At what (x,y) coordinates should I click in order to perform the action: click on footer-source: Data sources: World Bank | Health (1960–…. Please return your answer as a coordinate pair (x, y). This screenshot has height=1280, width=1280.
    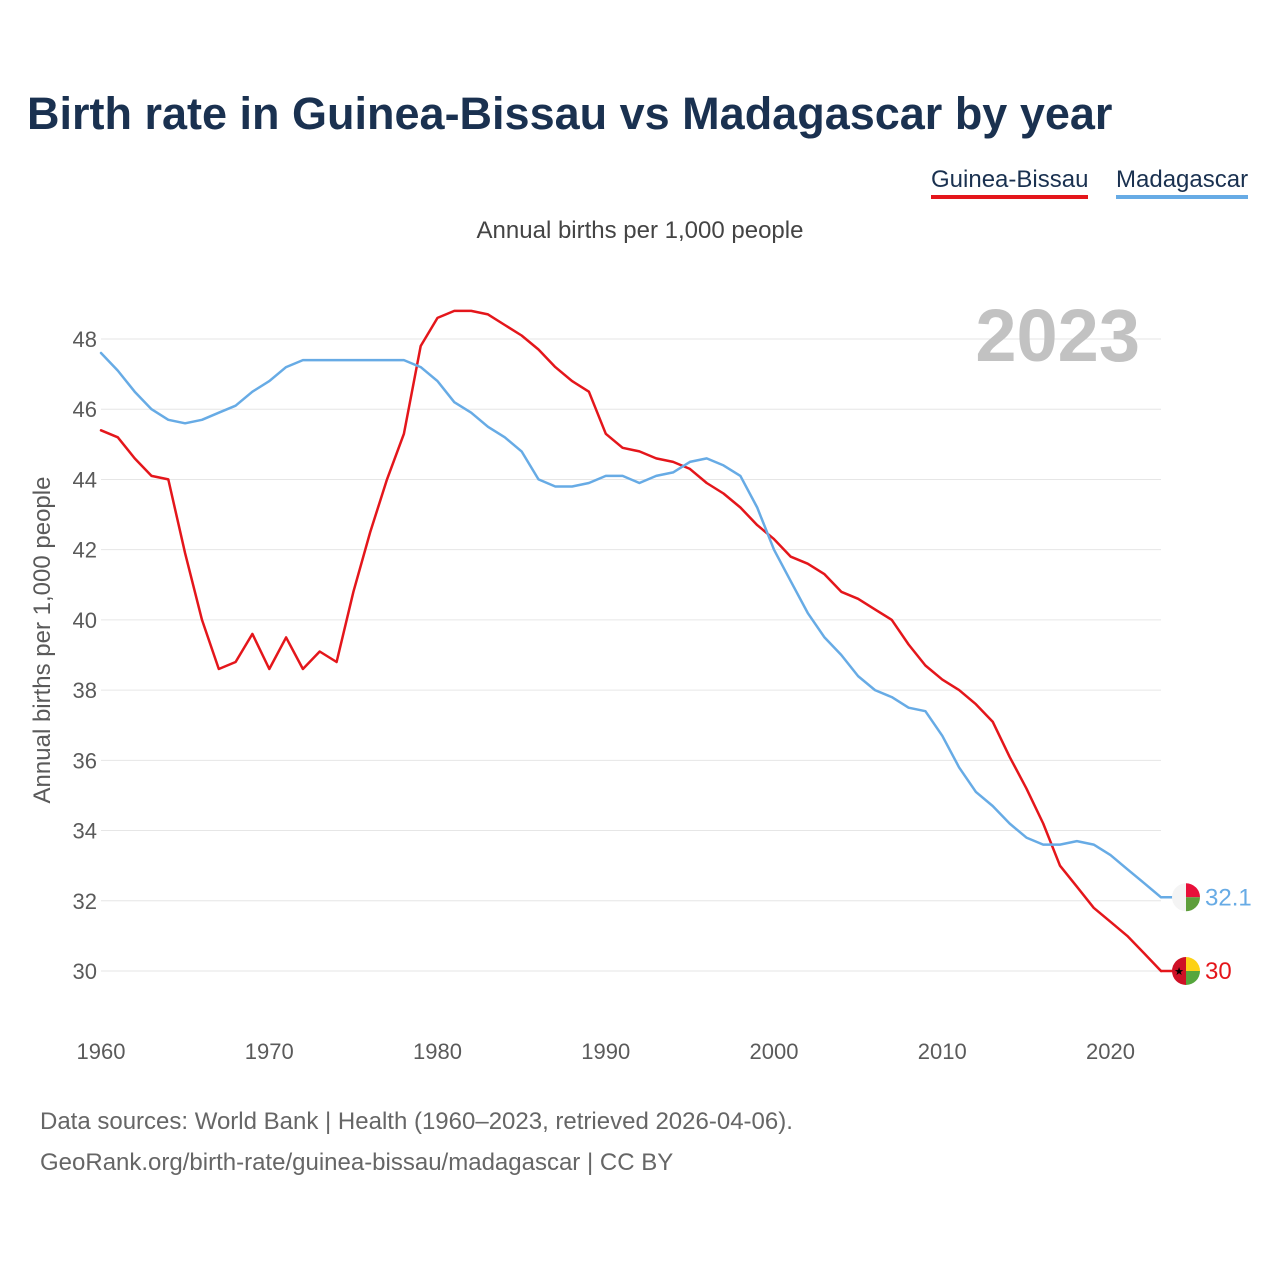
    Looking at the image, I should click on (416, 1121).